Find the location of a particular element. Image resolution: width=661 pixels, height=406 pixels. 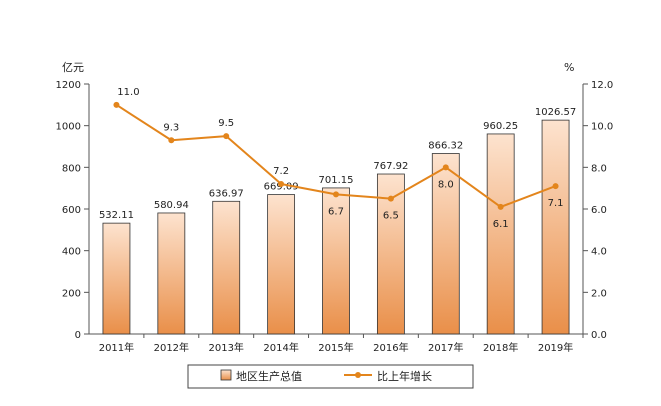

x-tick-label: 2013年 is located at coordinates (225, 347).